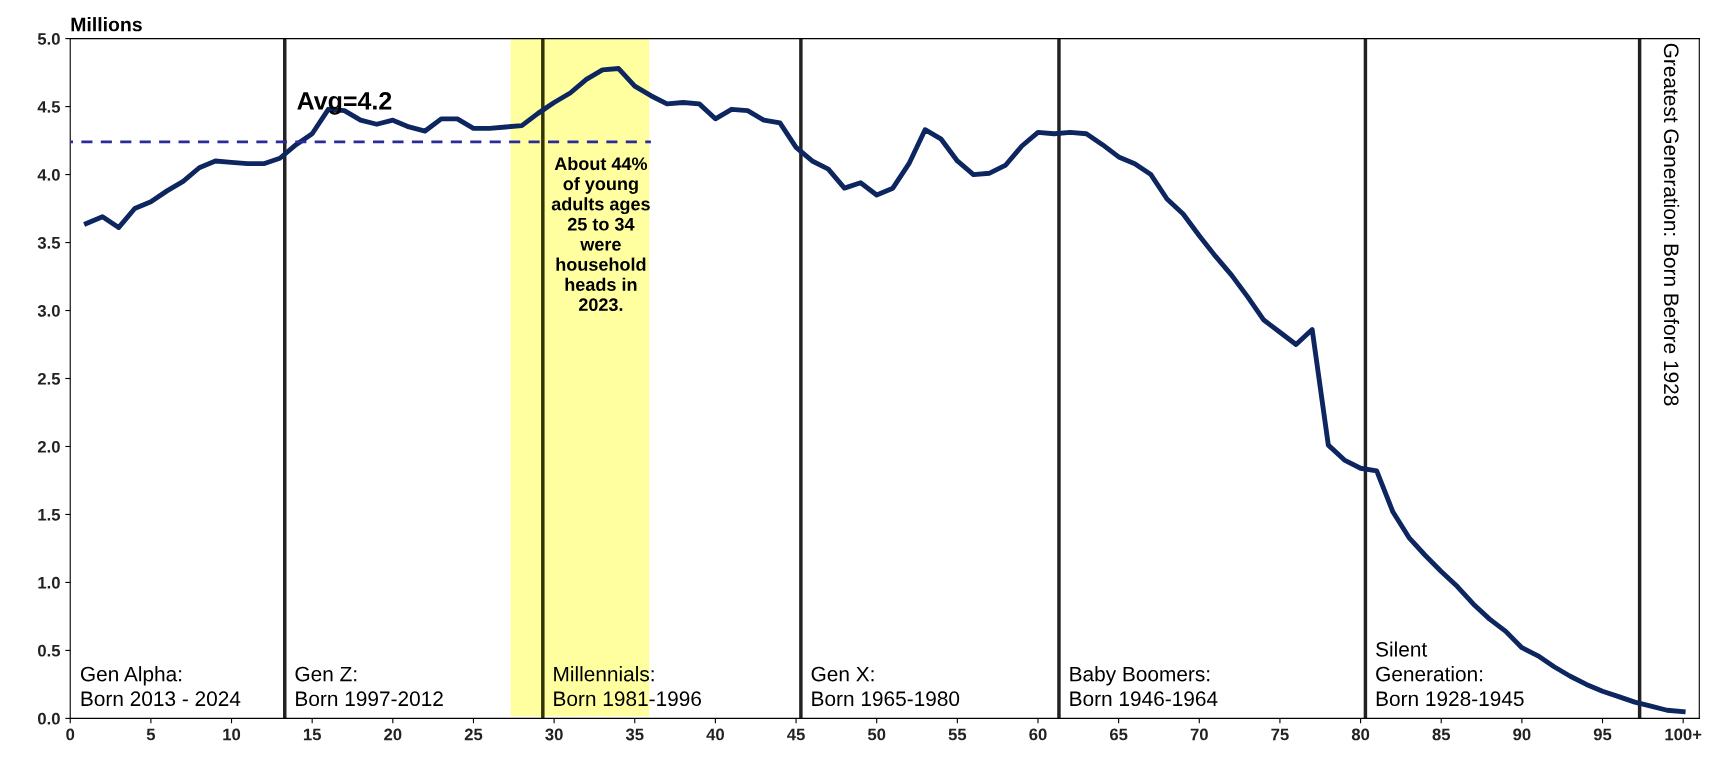  What do you see at coordinates (344, 103) in the screenshot?
I see `series-label: Avg=4.2` at bounding box center [344, 103].